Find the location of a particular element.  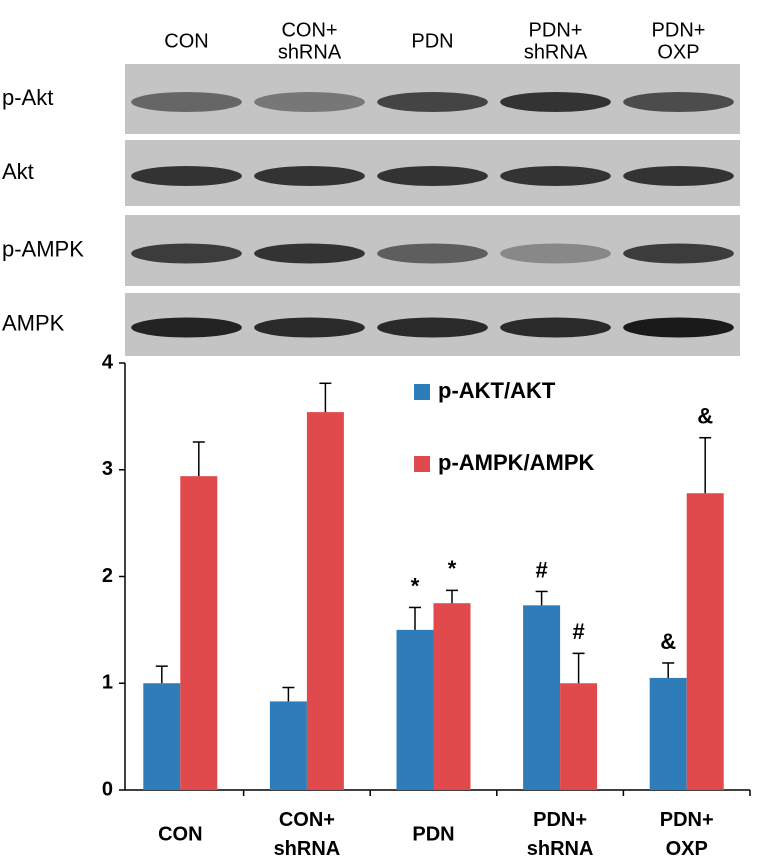

legend-label: p-AKT/AKT is located at coordinates (497, 390).